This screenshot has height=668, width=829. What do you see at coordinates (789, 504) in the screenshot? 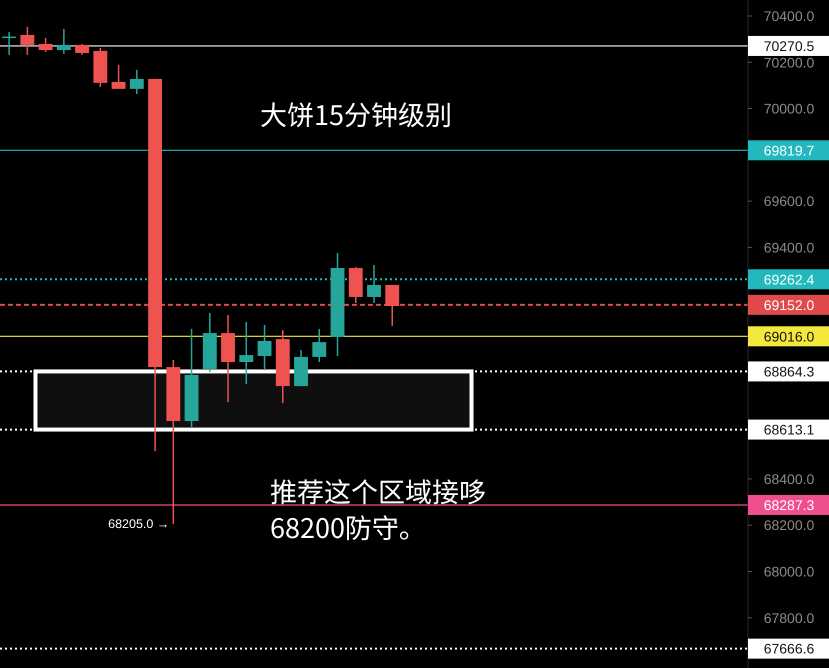
I see `ref-line-label: 68287.3` at bounding box center [789, 504].